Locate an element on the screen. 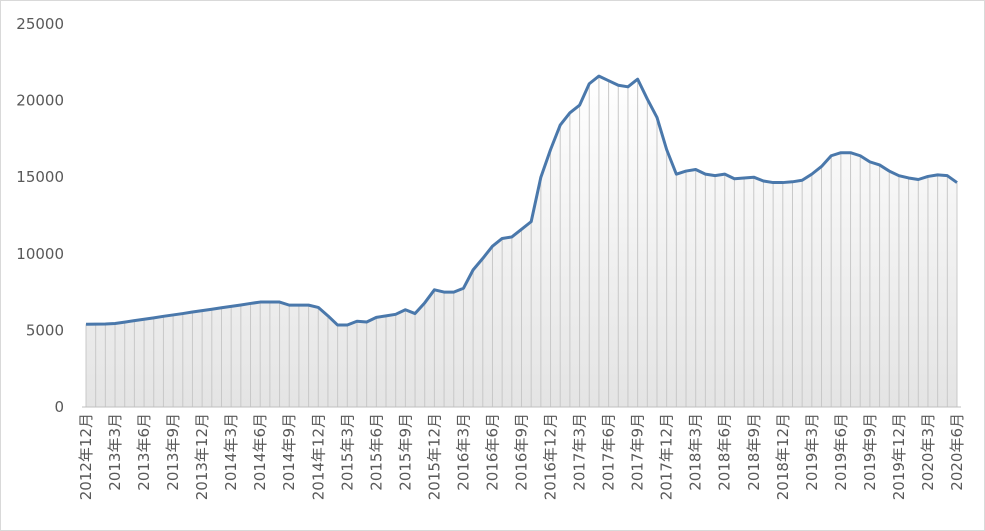 The image size is (985, 531). x-tick-label: 2018年9月 is located at coordinates (754, 452).